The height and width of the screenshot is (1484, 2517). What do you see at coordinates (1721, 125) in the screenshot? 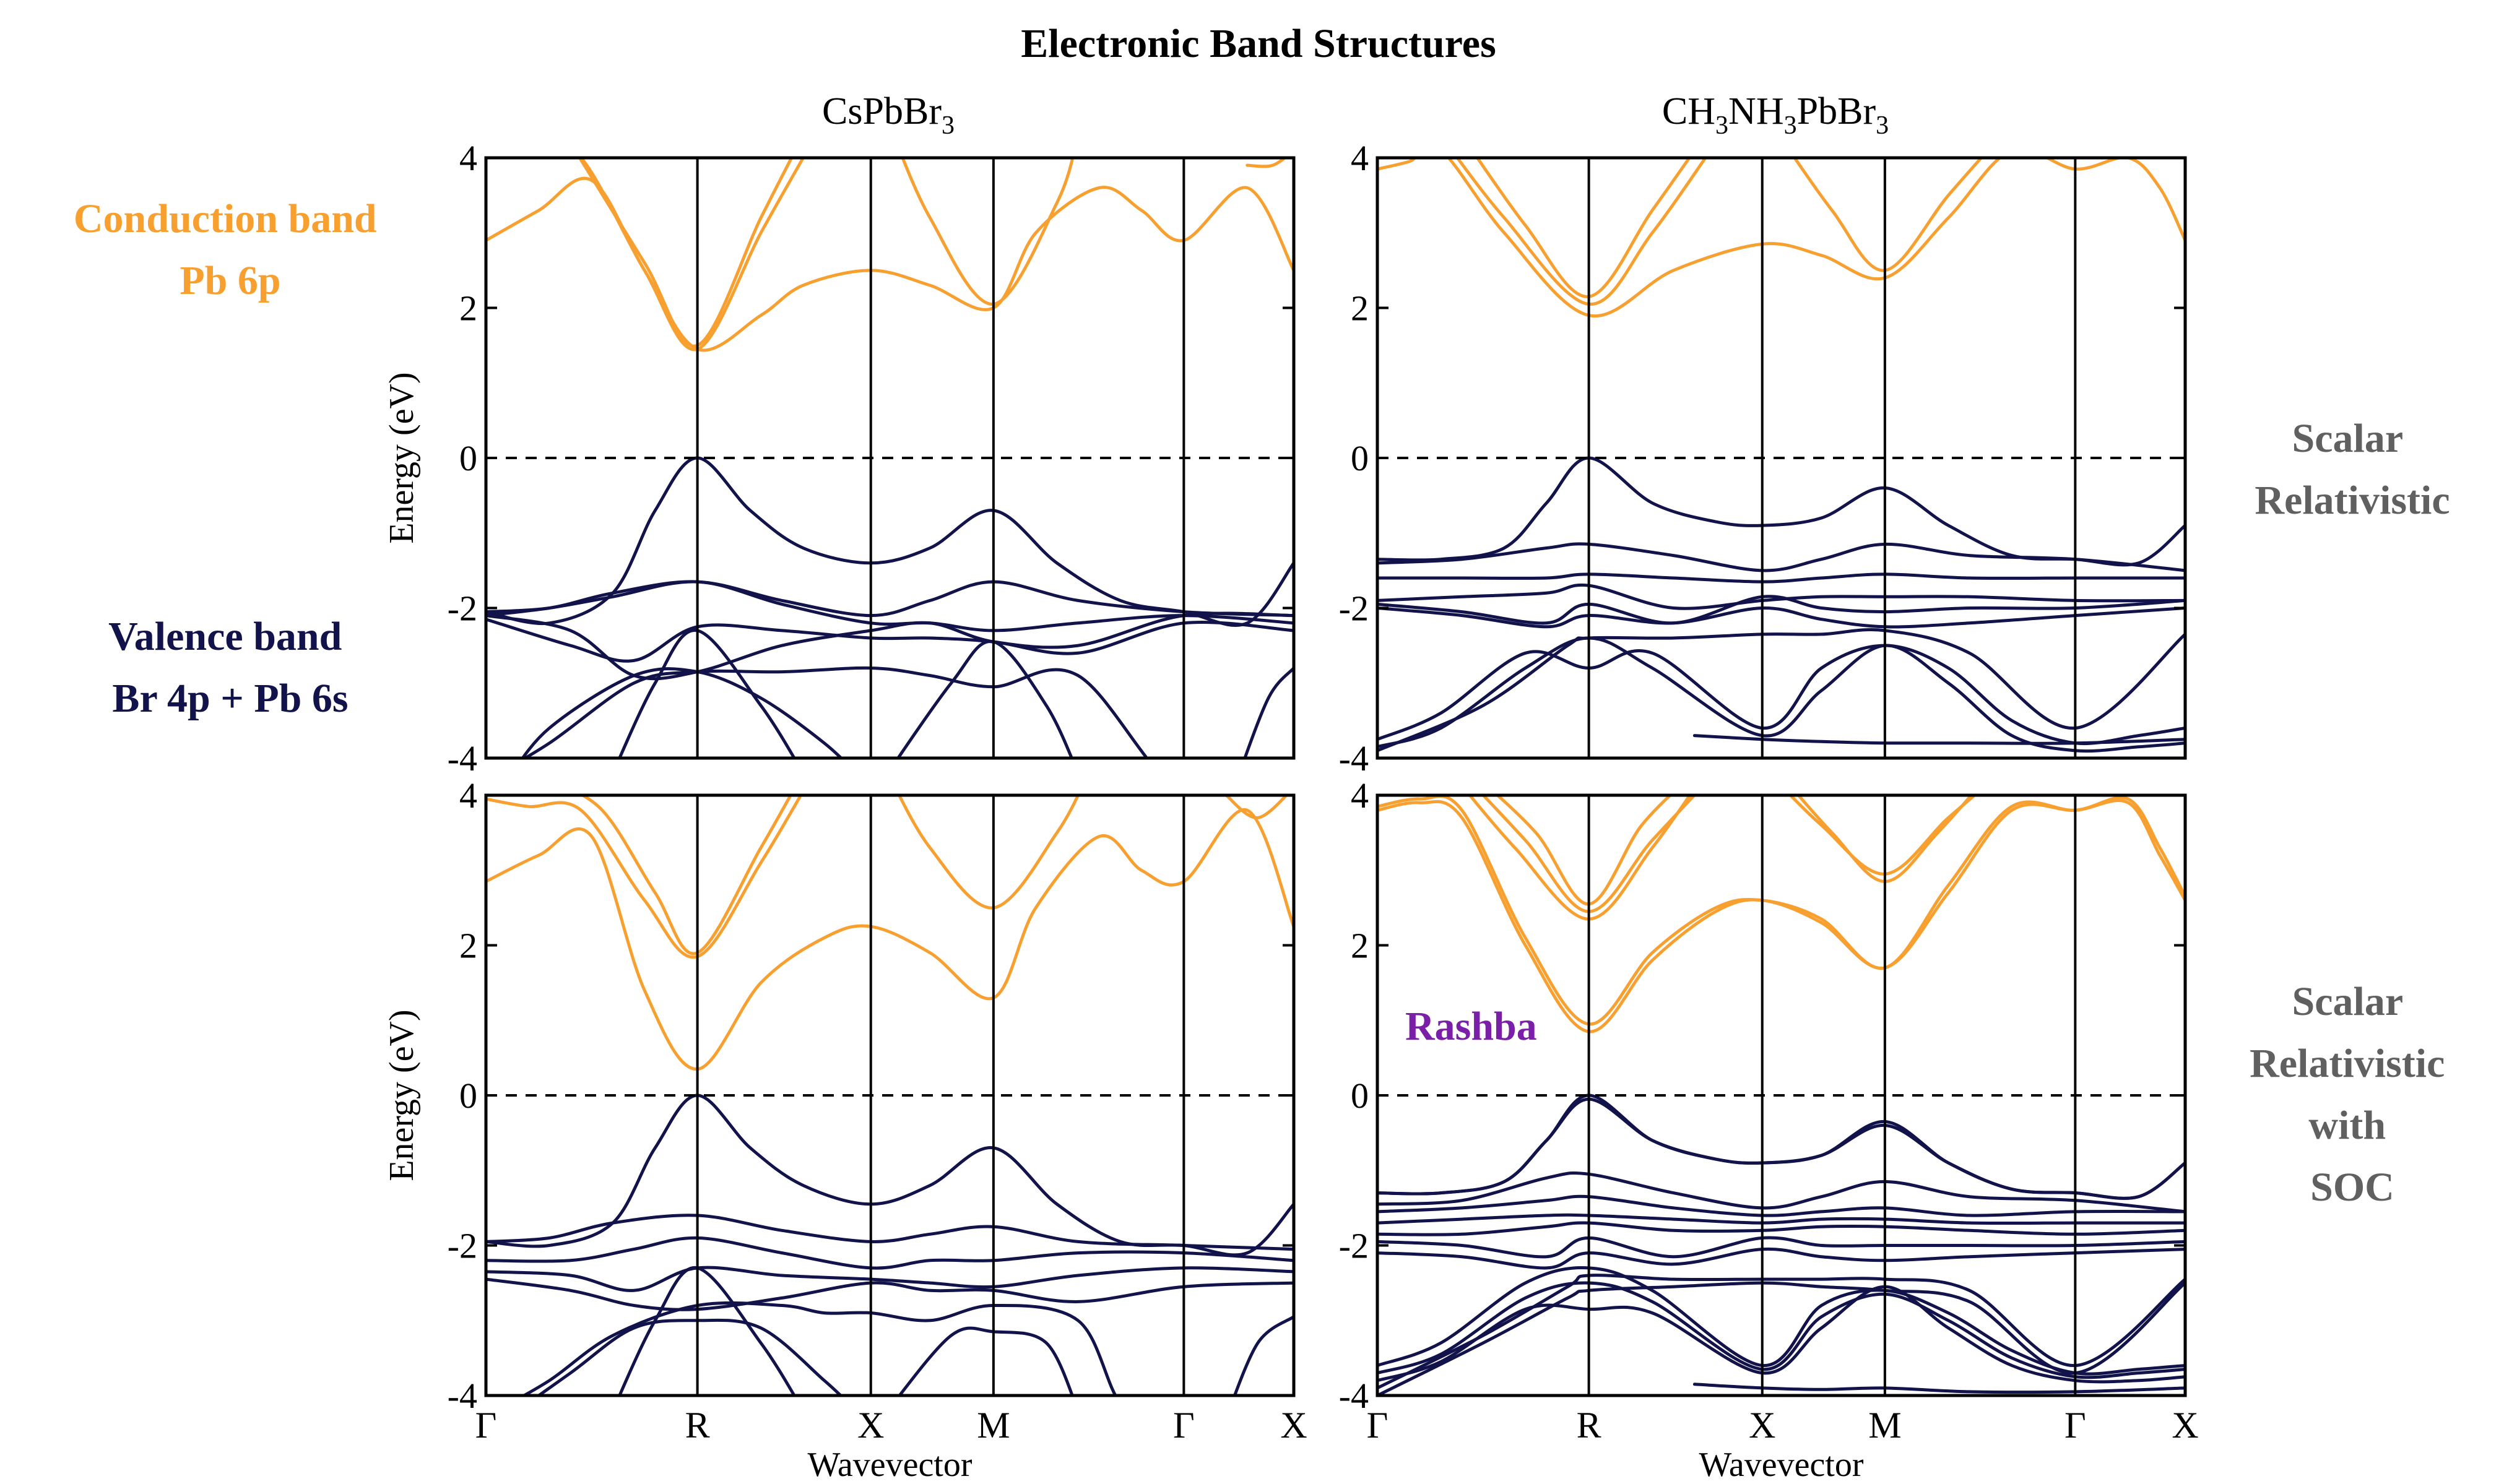
I see `column-title-mapbbr3-part-1: 3` at bounding box center [1721, 125].